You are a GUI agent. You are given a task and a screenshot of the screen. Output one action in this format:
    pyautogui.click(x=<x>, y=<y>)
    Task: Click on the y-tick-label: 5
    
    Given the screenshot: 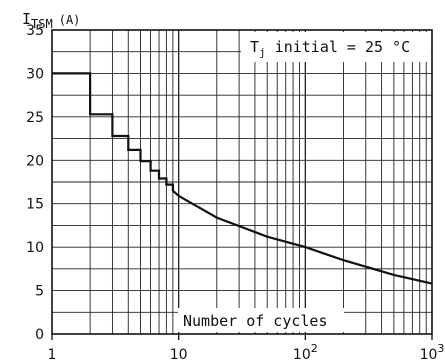 What is the action you would take?
    pyautogui.click(x=39, y=292)
    